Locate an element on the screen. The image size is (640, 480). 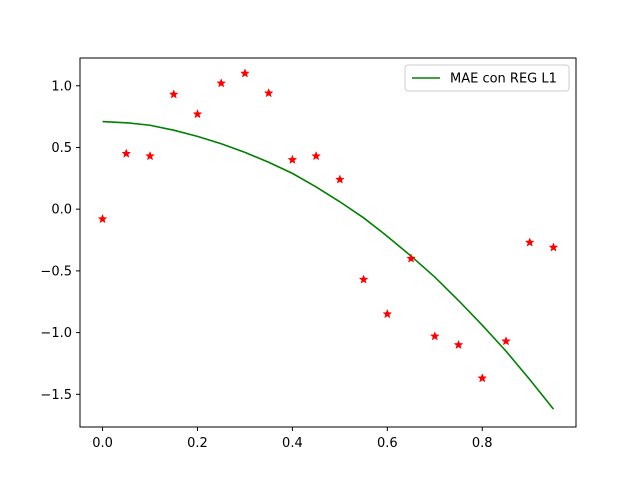
legend-box is located at coordinates (487, 78).